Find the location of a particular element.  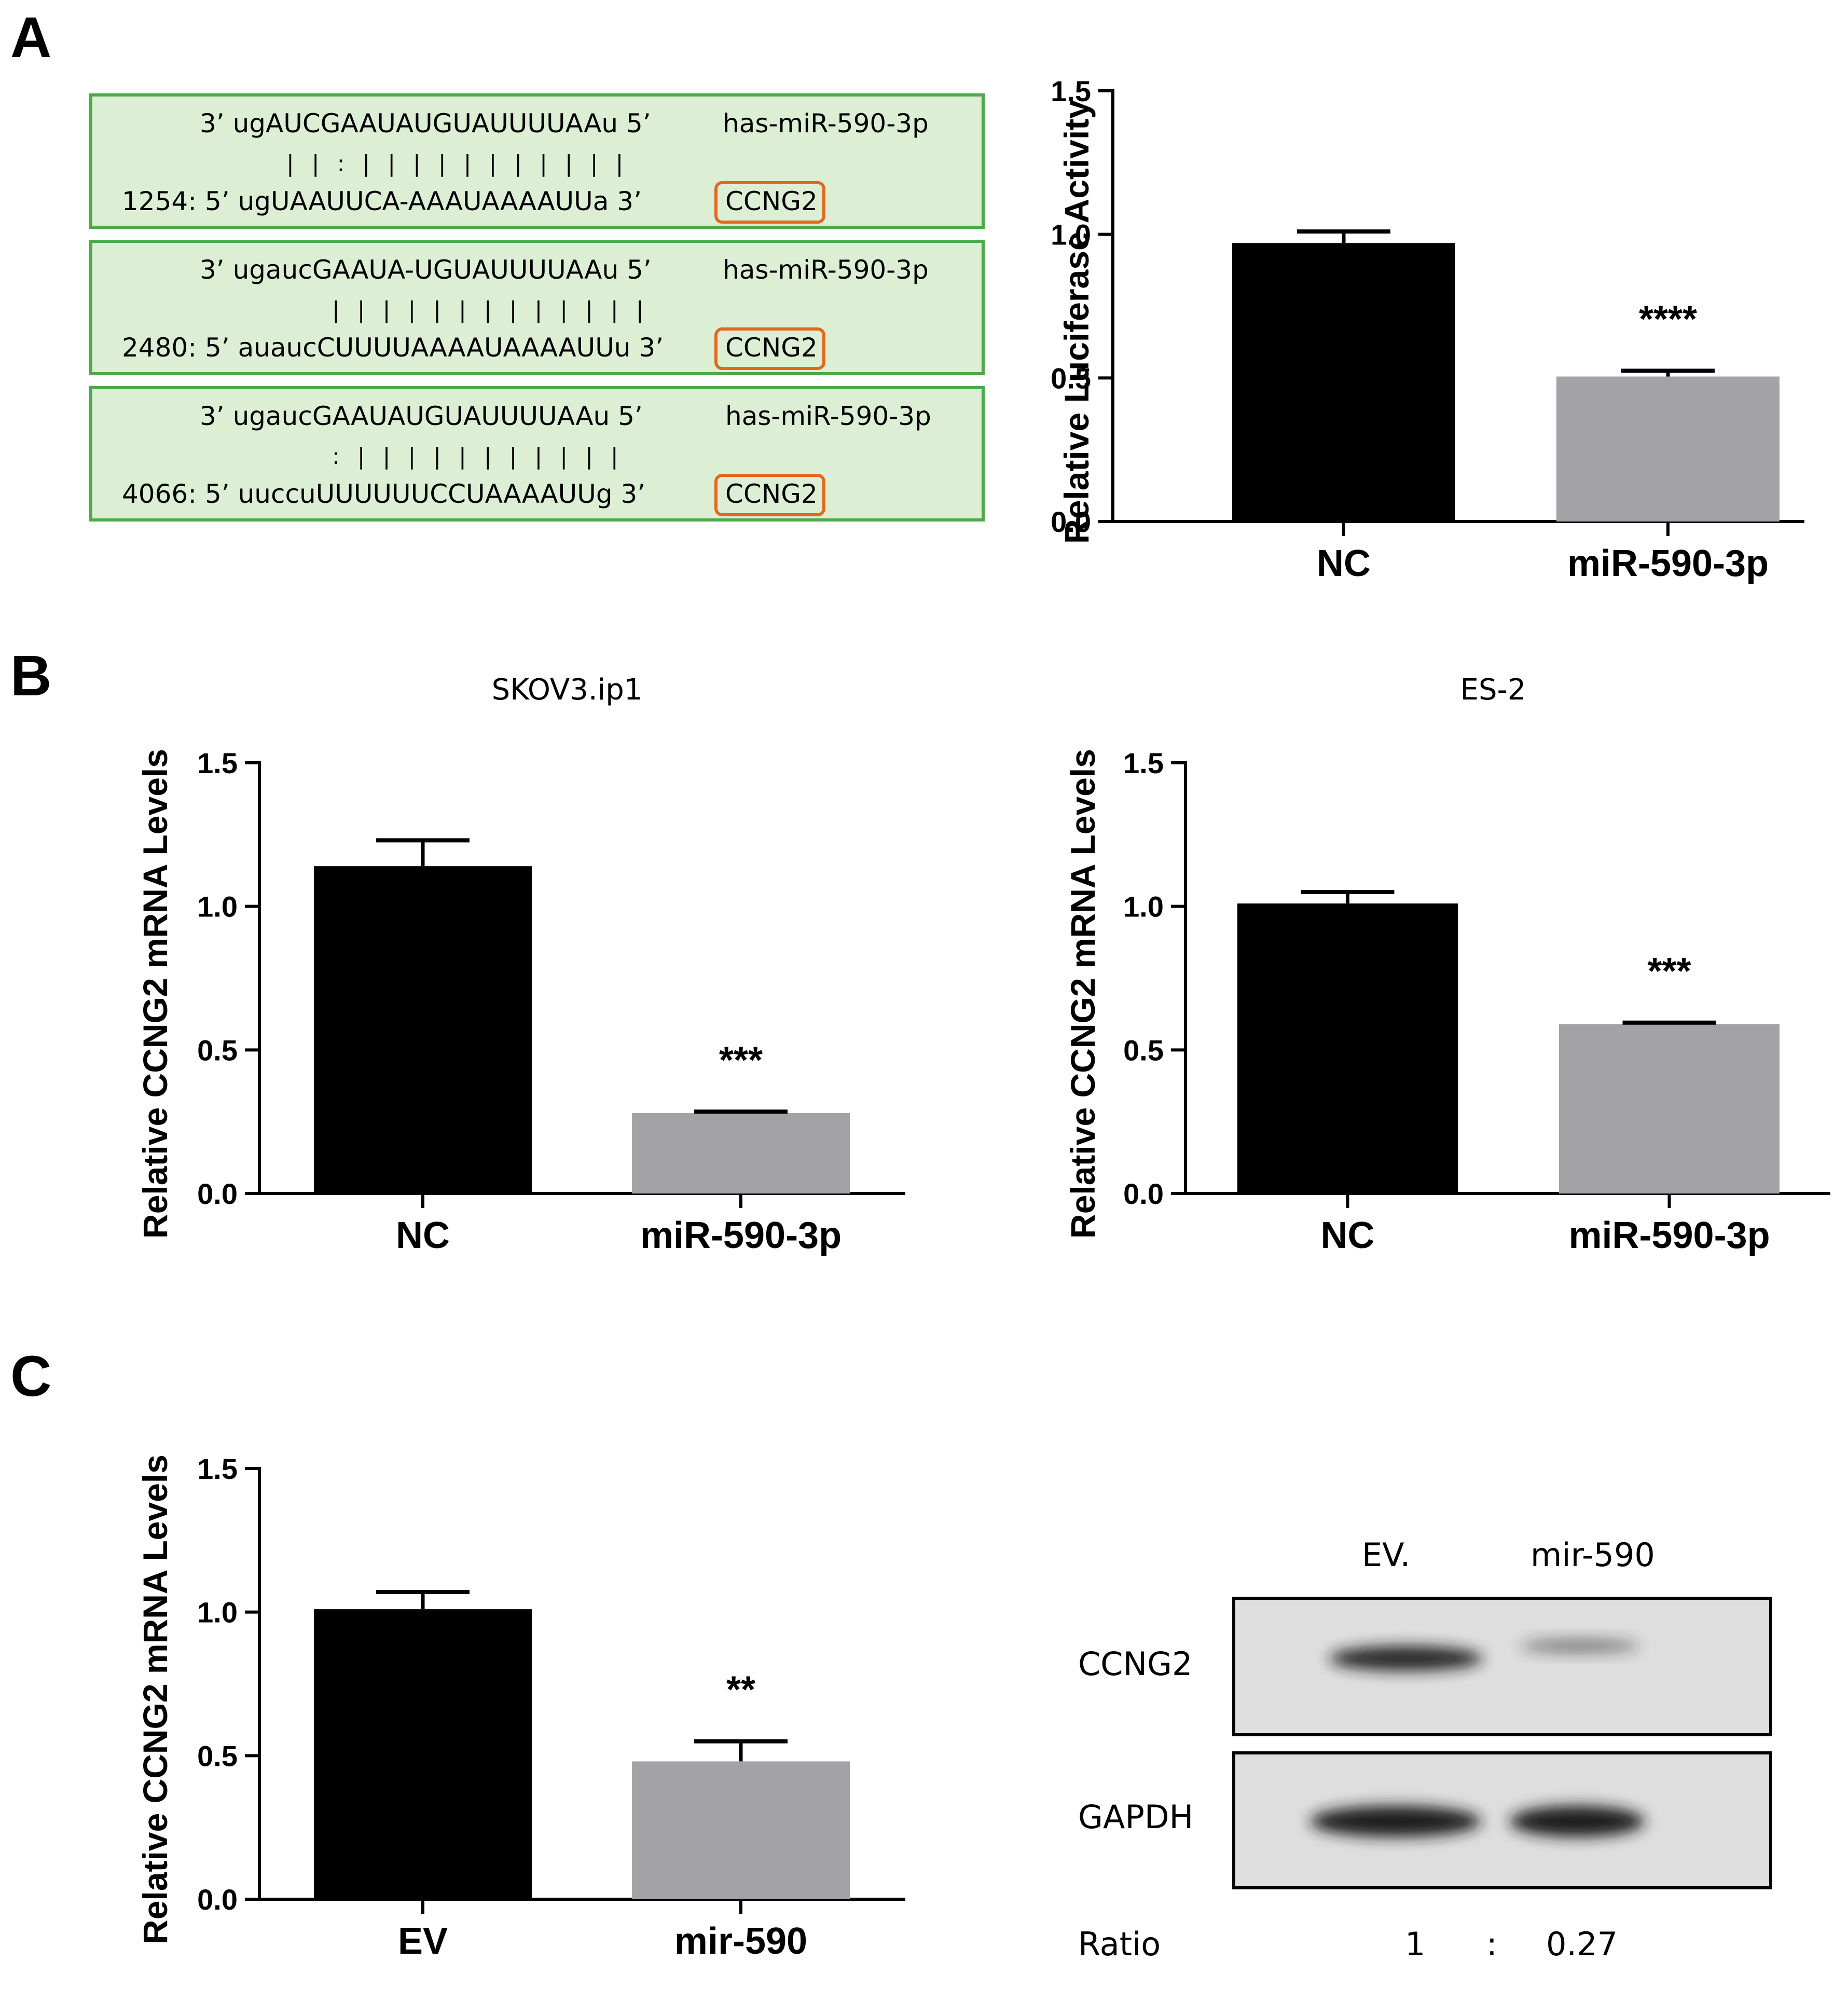

ratio-ev-value: 1 is located at coordinates (1415, 1944).